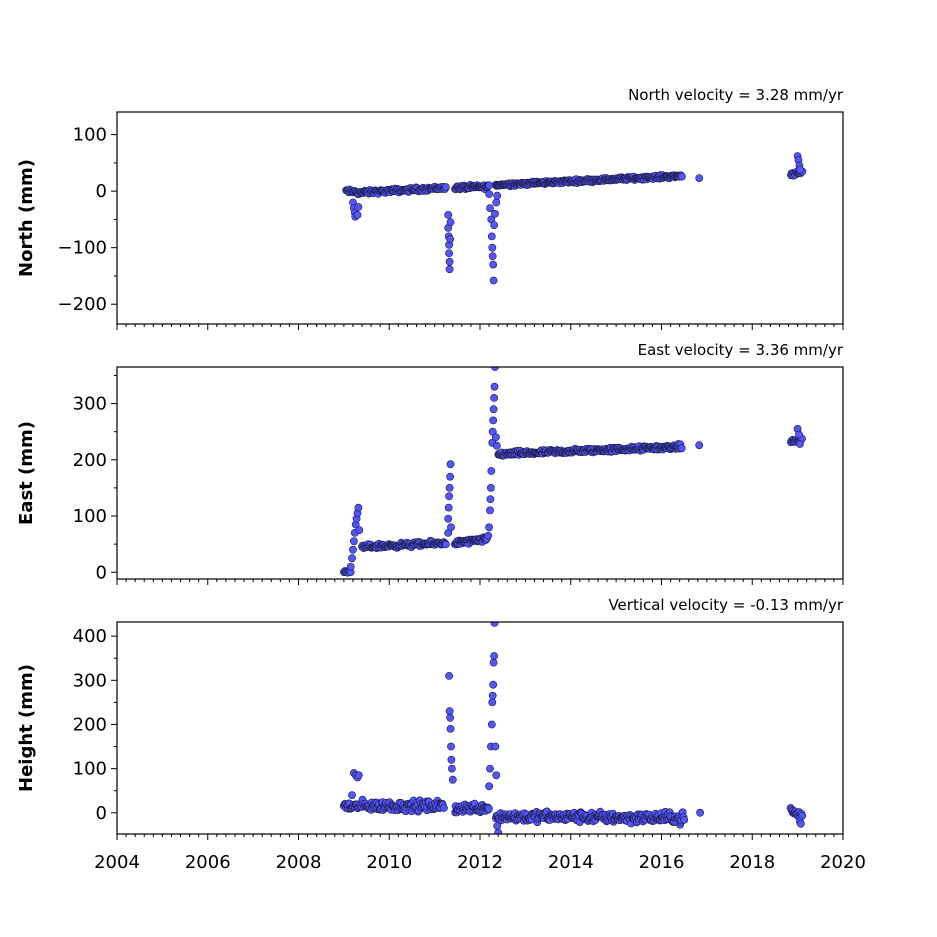 The height and width of the screenshot is (937, 937). I want to click on height-xtick-label: 2010, so click(389, 862).